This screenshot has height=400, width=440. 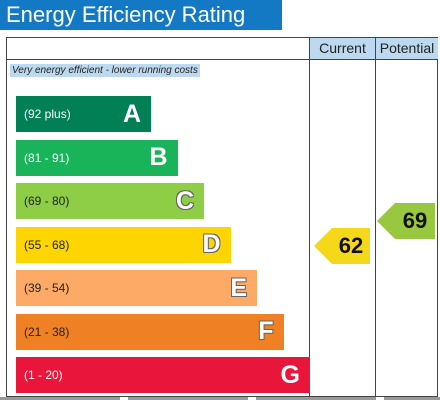 I want to click on bottom-edge, so click(x=220, y=398).